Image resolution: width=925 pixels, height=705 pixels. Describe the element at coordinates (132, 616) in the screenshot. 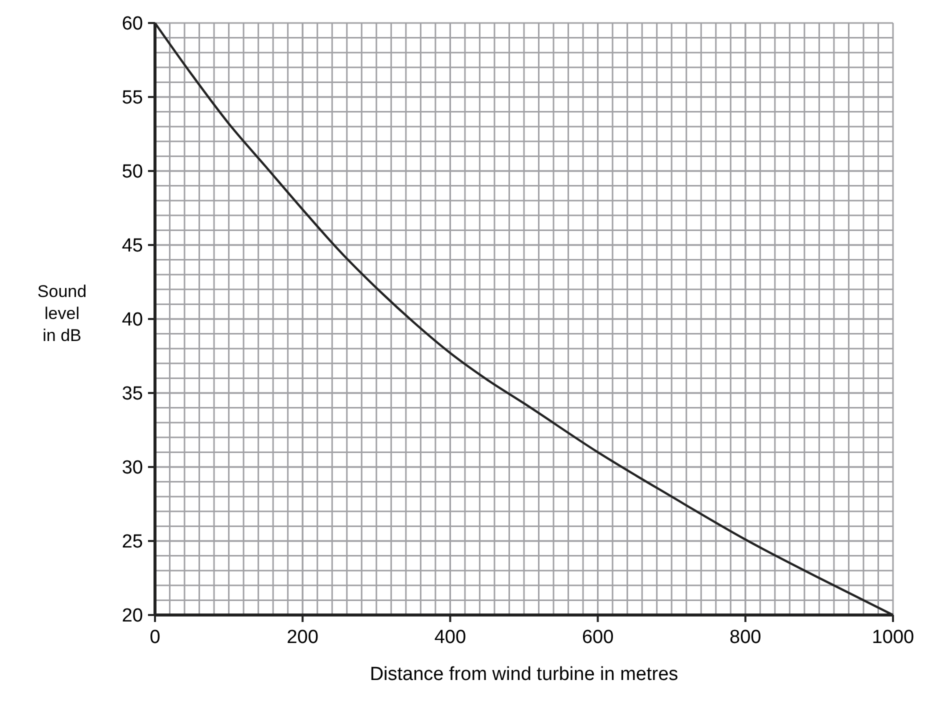

I see `y-tick-label: 20` at that location.